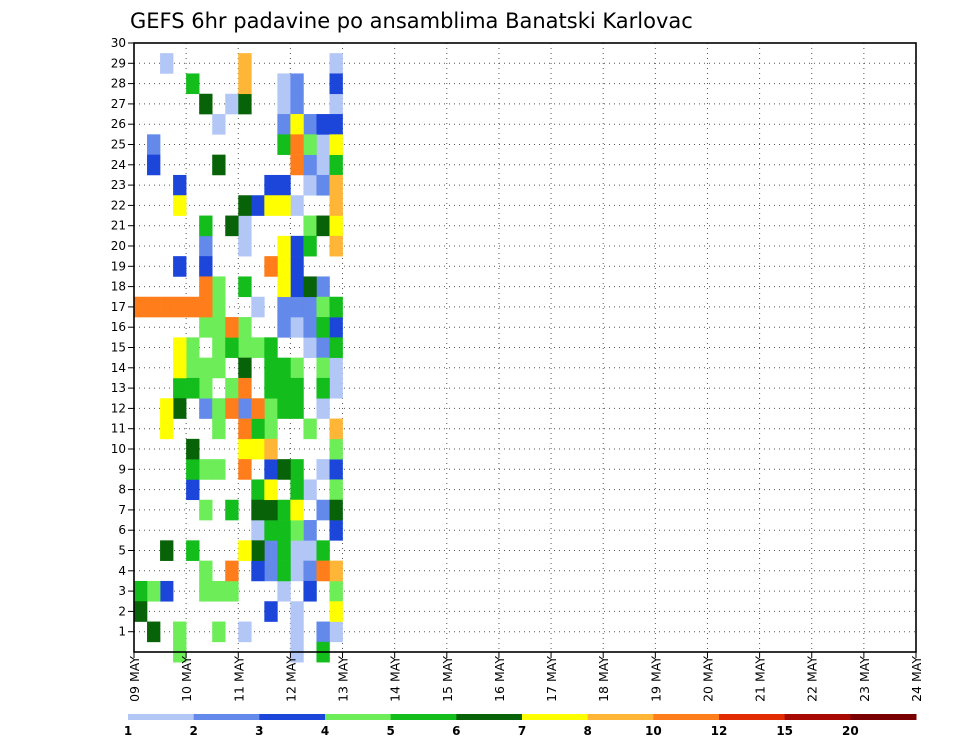 The width and height of the screenshot is (960, 742). I want to click on x-tick-label: 24 MAY, so click(916, 679).